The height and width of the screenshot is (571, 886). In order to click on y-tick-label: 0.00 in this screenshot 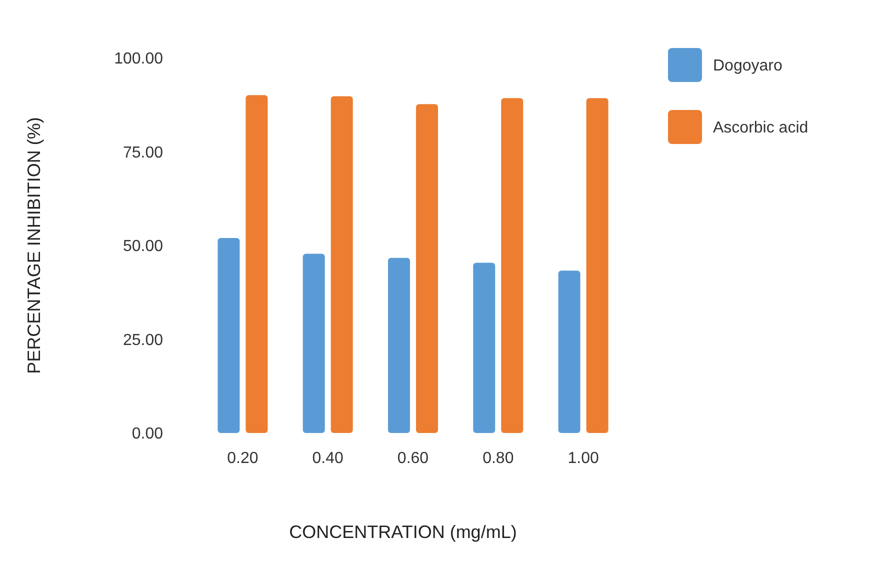, I will do `click(148, 434)`.